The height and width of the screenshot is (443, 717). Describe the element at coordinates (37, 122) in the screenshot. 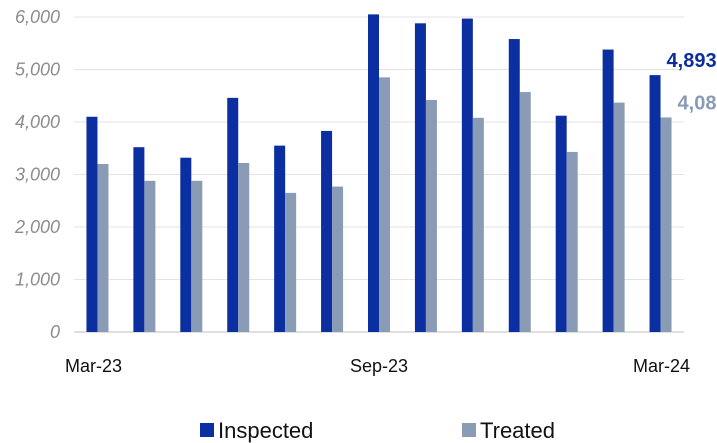

I see `y-tick-label: 4,000` at that location.